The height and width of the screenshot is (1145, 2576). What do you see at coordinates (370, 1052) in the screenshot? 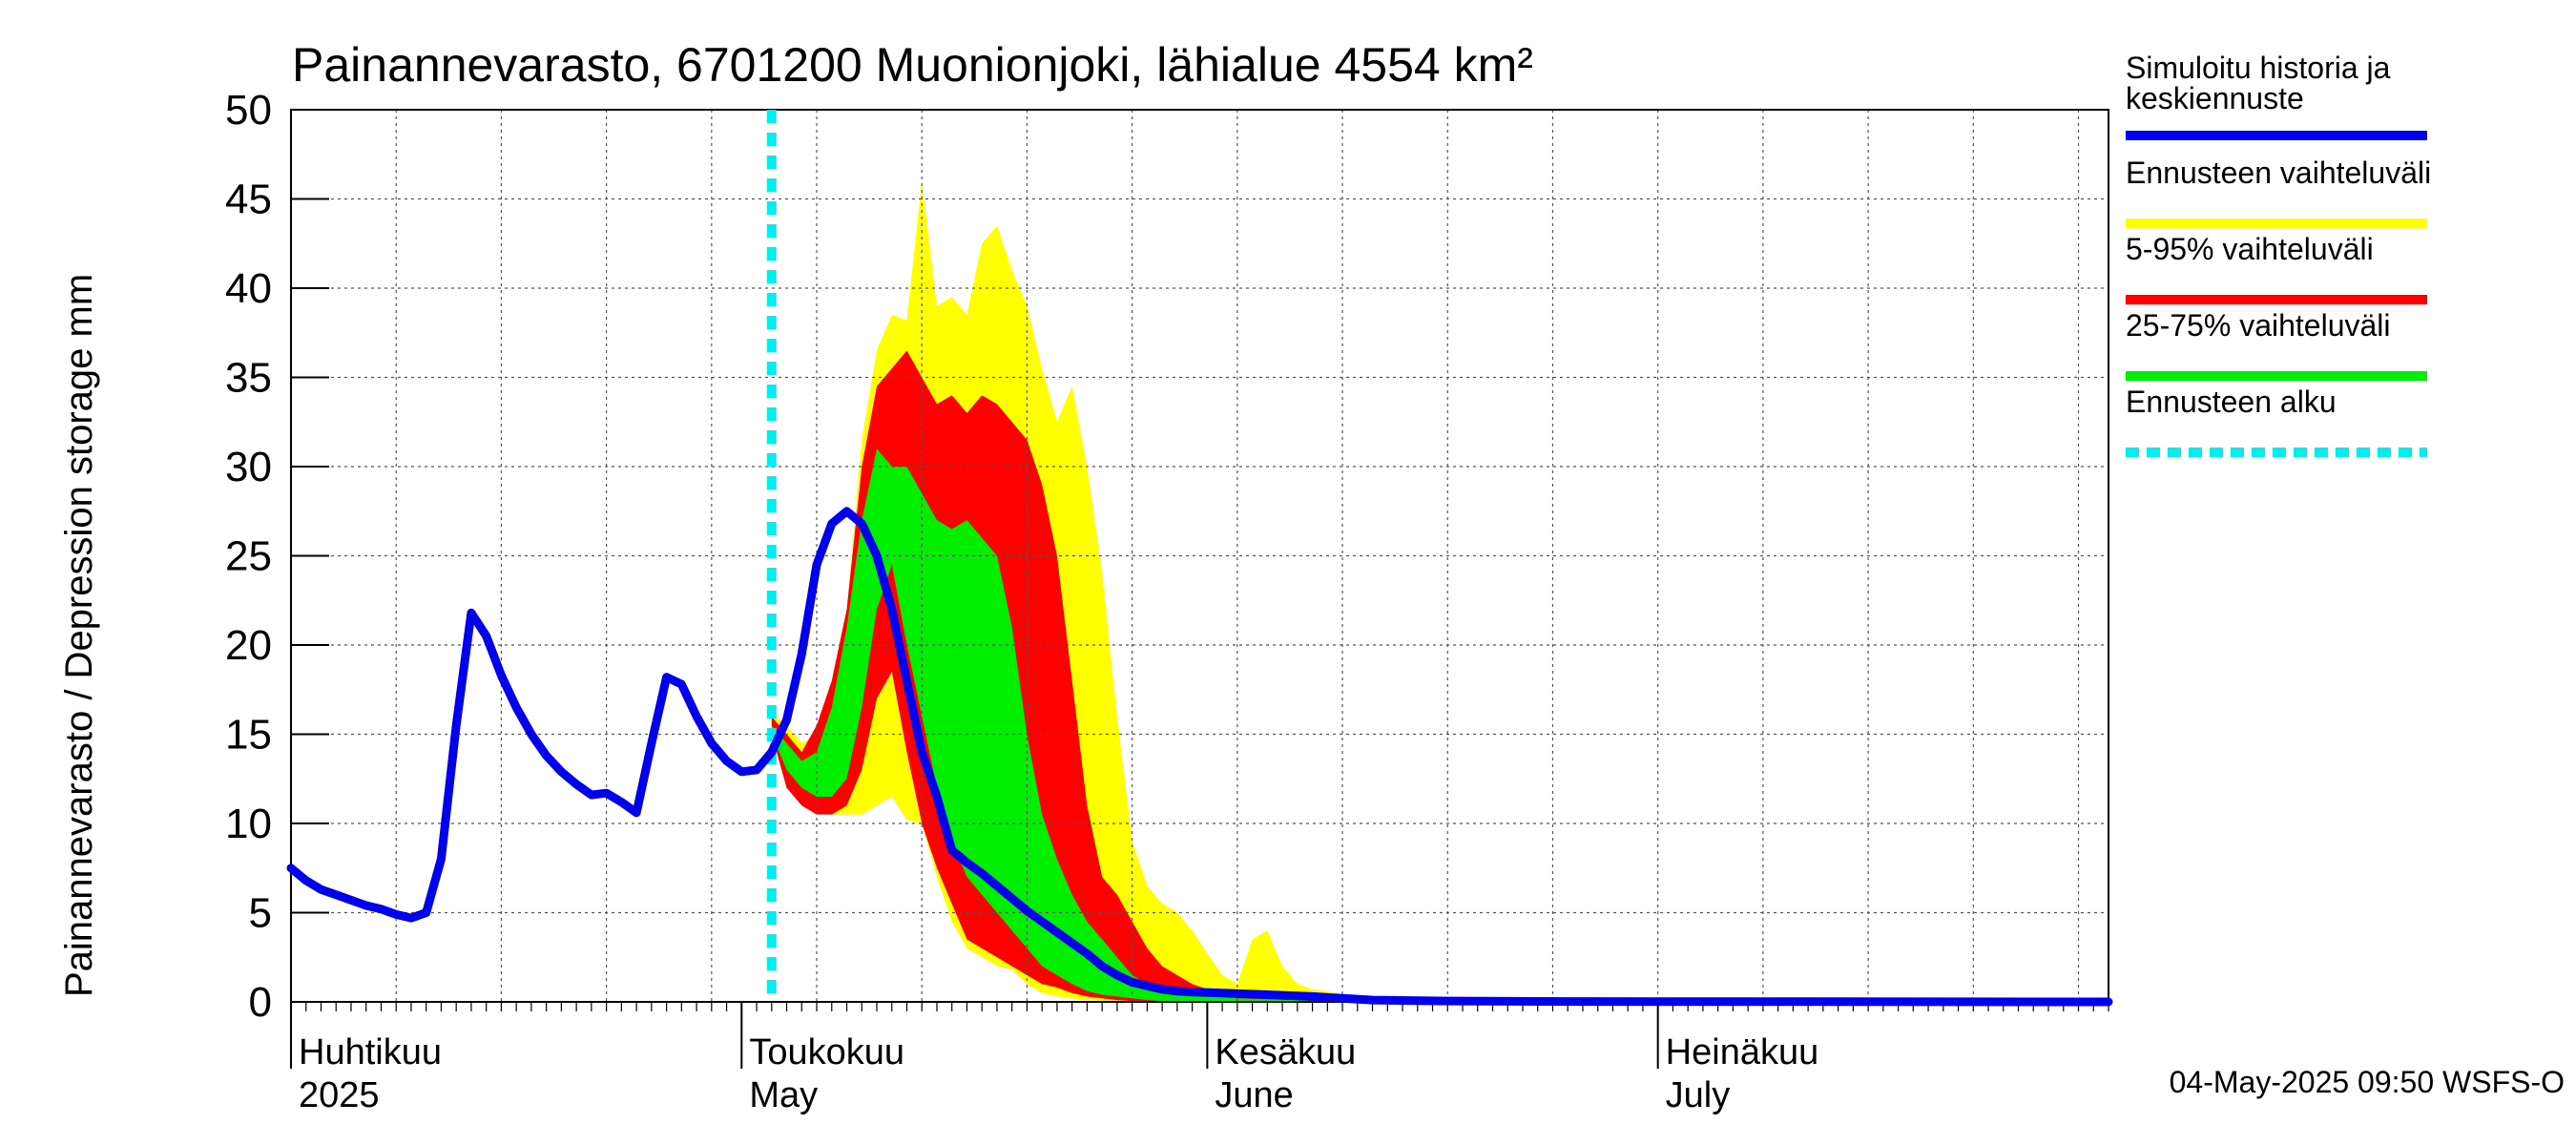
I see `x-tick-label-month: Huhtikuu` at bounding box center [370, 1052].